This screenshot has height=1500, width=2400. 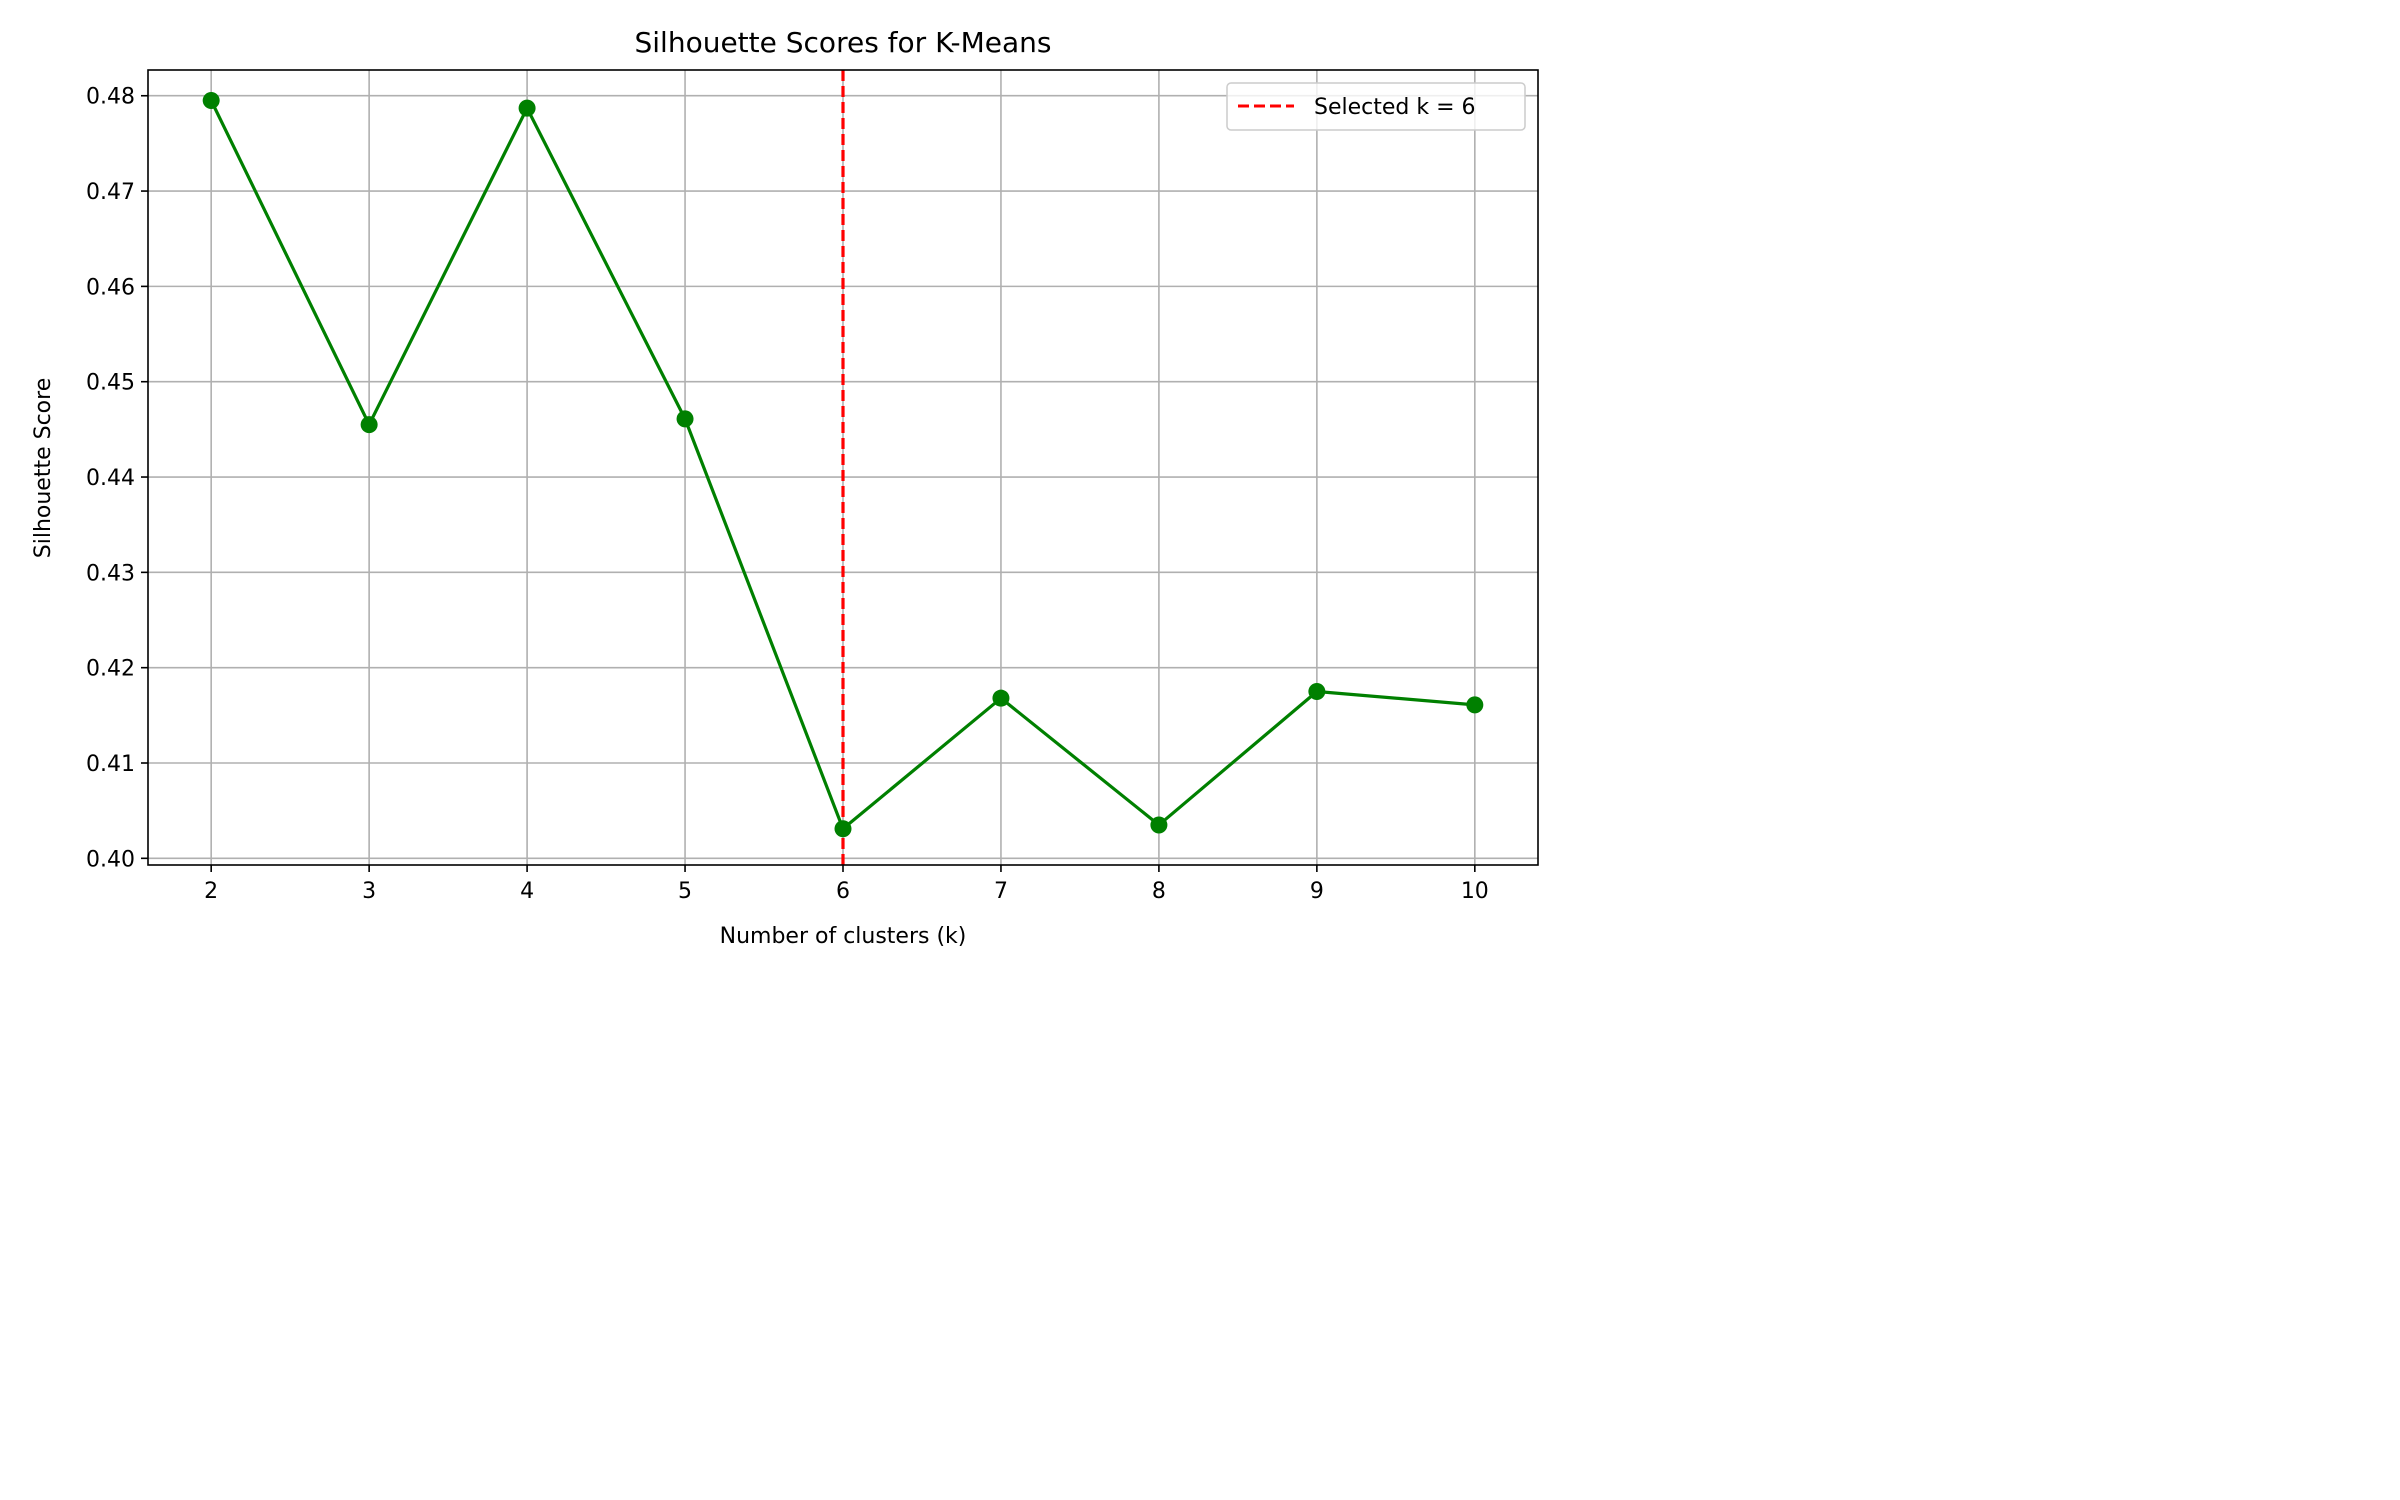 What do you see at coordinates (1475, 891) in the screenshot?
I see `x-tick-label: 10` at bounding box center [1475, 891].